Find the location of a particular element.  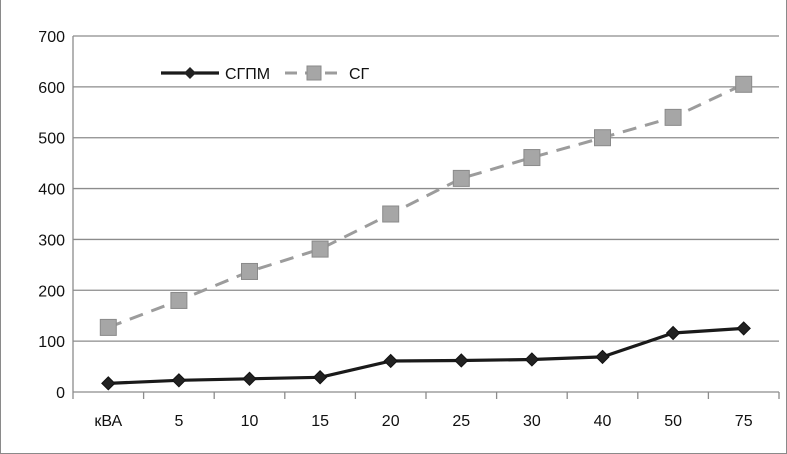

x-tick-label-4: 20 is located at coordinates (391, 421).